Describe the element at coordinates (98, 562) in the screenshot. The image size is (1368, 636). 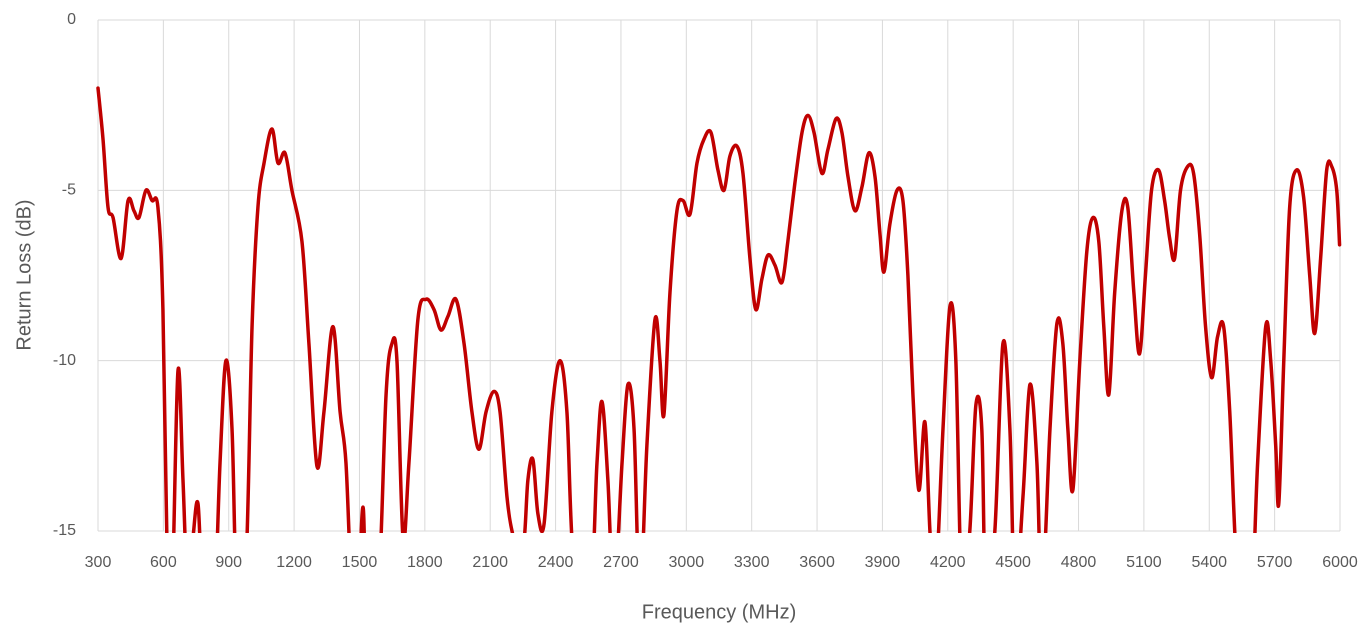
I see `x-tick-label: 300` at that location.